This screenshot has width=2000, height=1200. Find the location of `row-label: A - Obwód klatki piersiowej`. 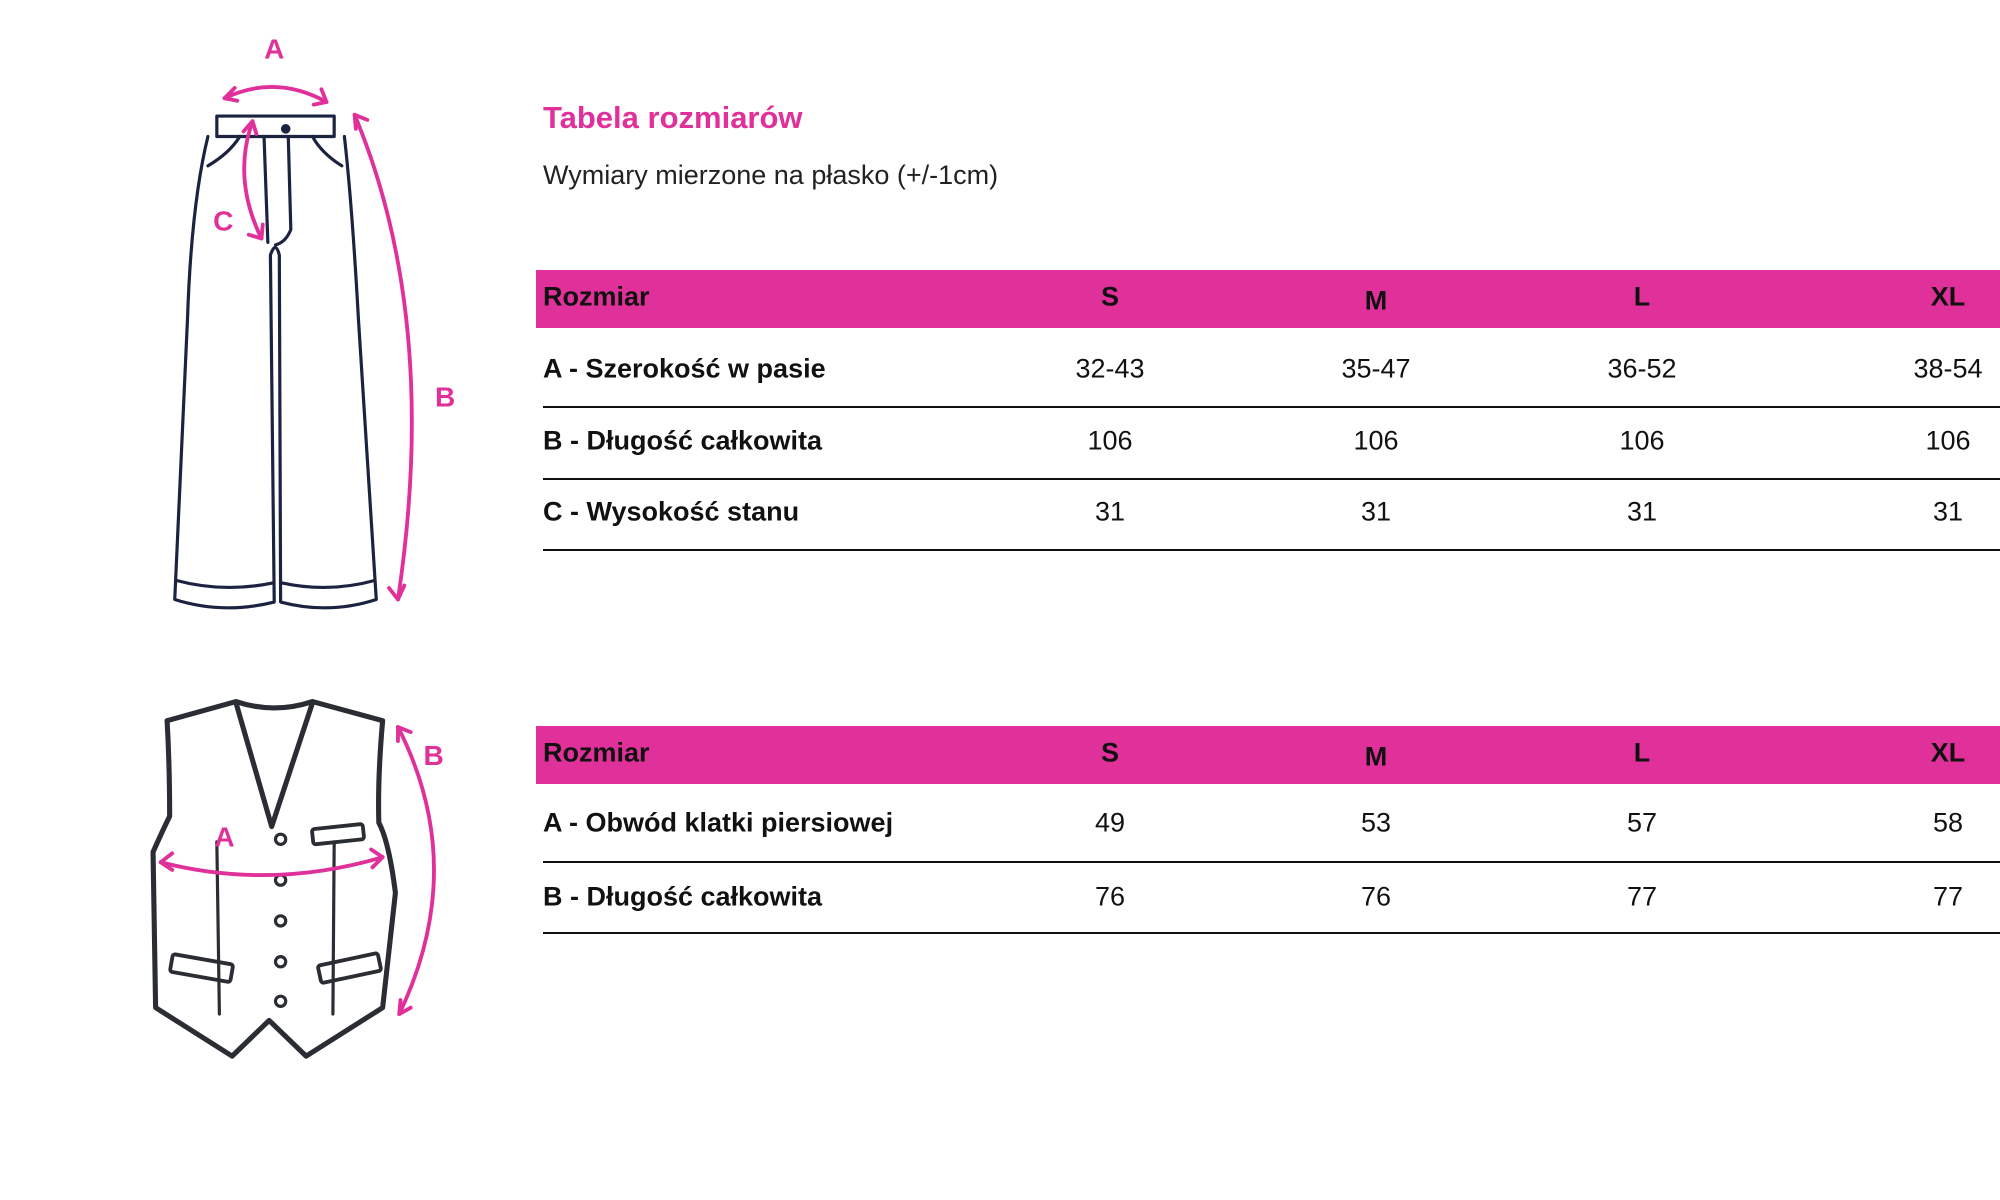

row-label: A - Obwód klatki piersiowej is located at coordinates (718, 822).